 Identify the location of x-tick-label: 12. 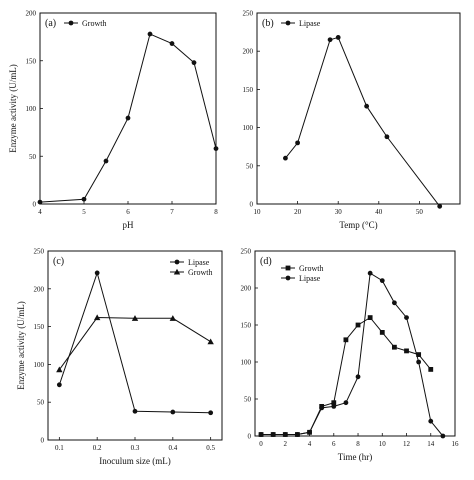
(407, 444).